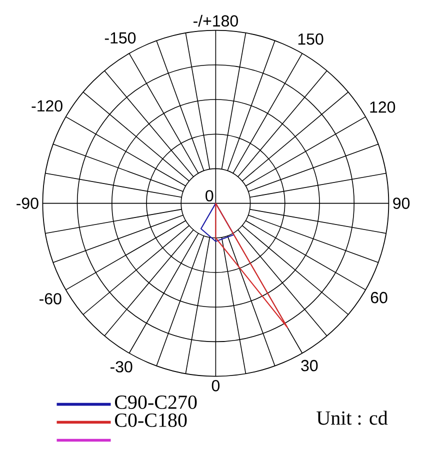 This screenshot has height=462, width=425. What do you see at coordinates (27, 203) in the screenshot?
I see `spoke-label: -90` at bounding box center [27, 203].